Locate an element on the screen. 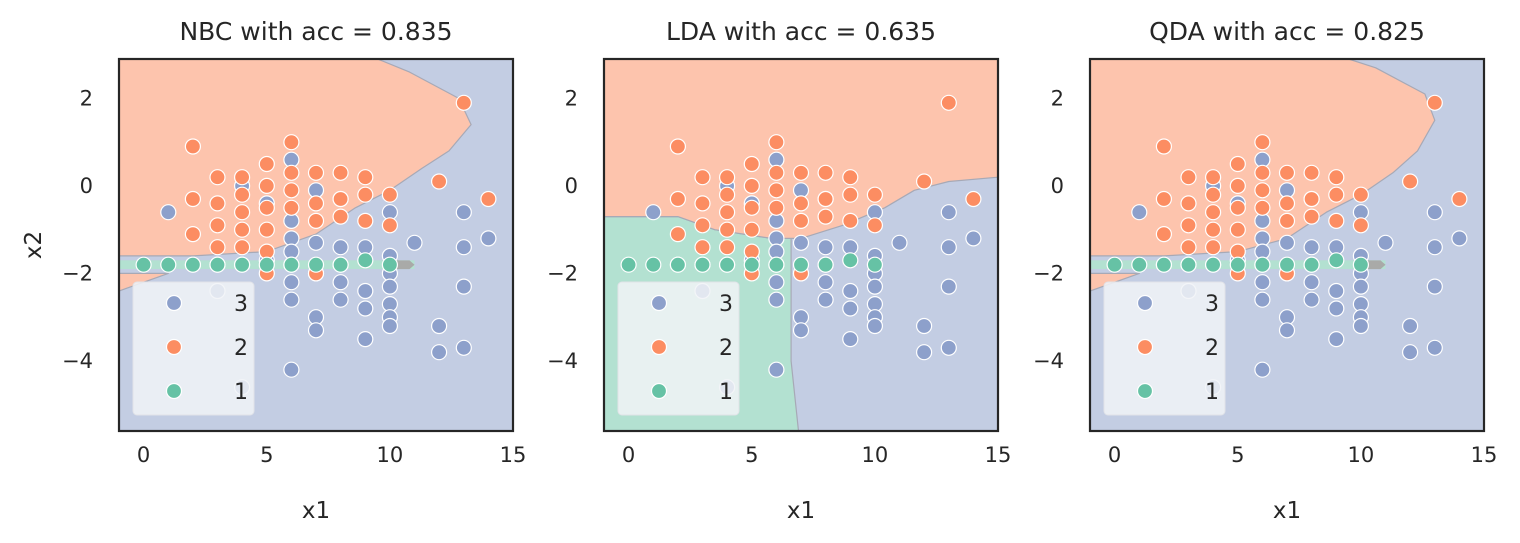  scatter-points is located at coordinates (316, 245).